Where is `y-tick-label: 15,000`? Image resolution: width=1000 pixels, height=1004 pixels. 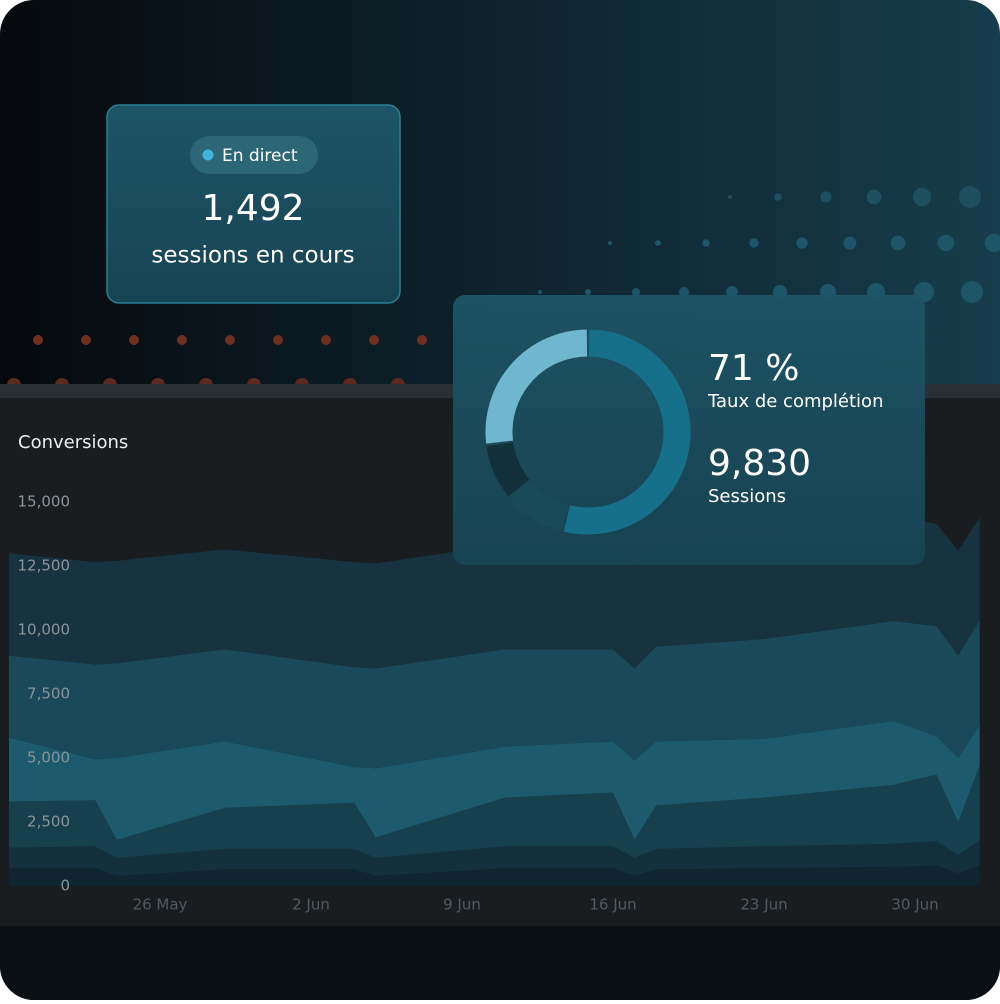
y-tick-label: 15,000 is located at coordinates (44, 502).